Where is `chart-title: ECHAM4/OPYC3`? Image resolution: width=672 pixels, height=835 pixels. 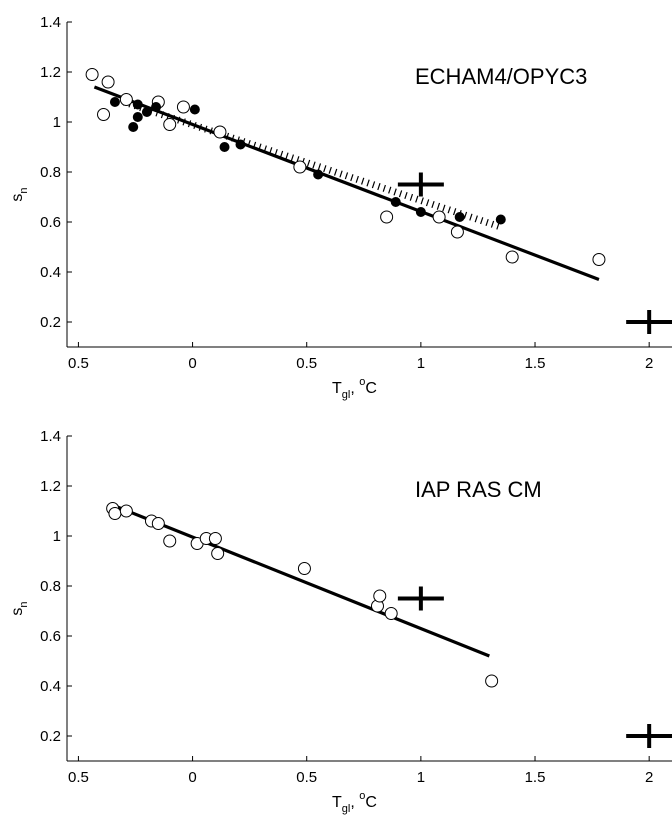 chart-title: ECHAM4/OPYC3 is located at coordinates (501, 76).